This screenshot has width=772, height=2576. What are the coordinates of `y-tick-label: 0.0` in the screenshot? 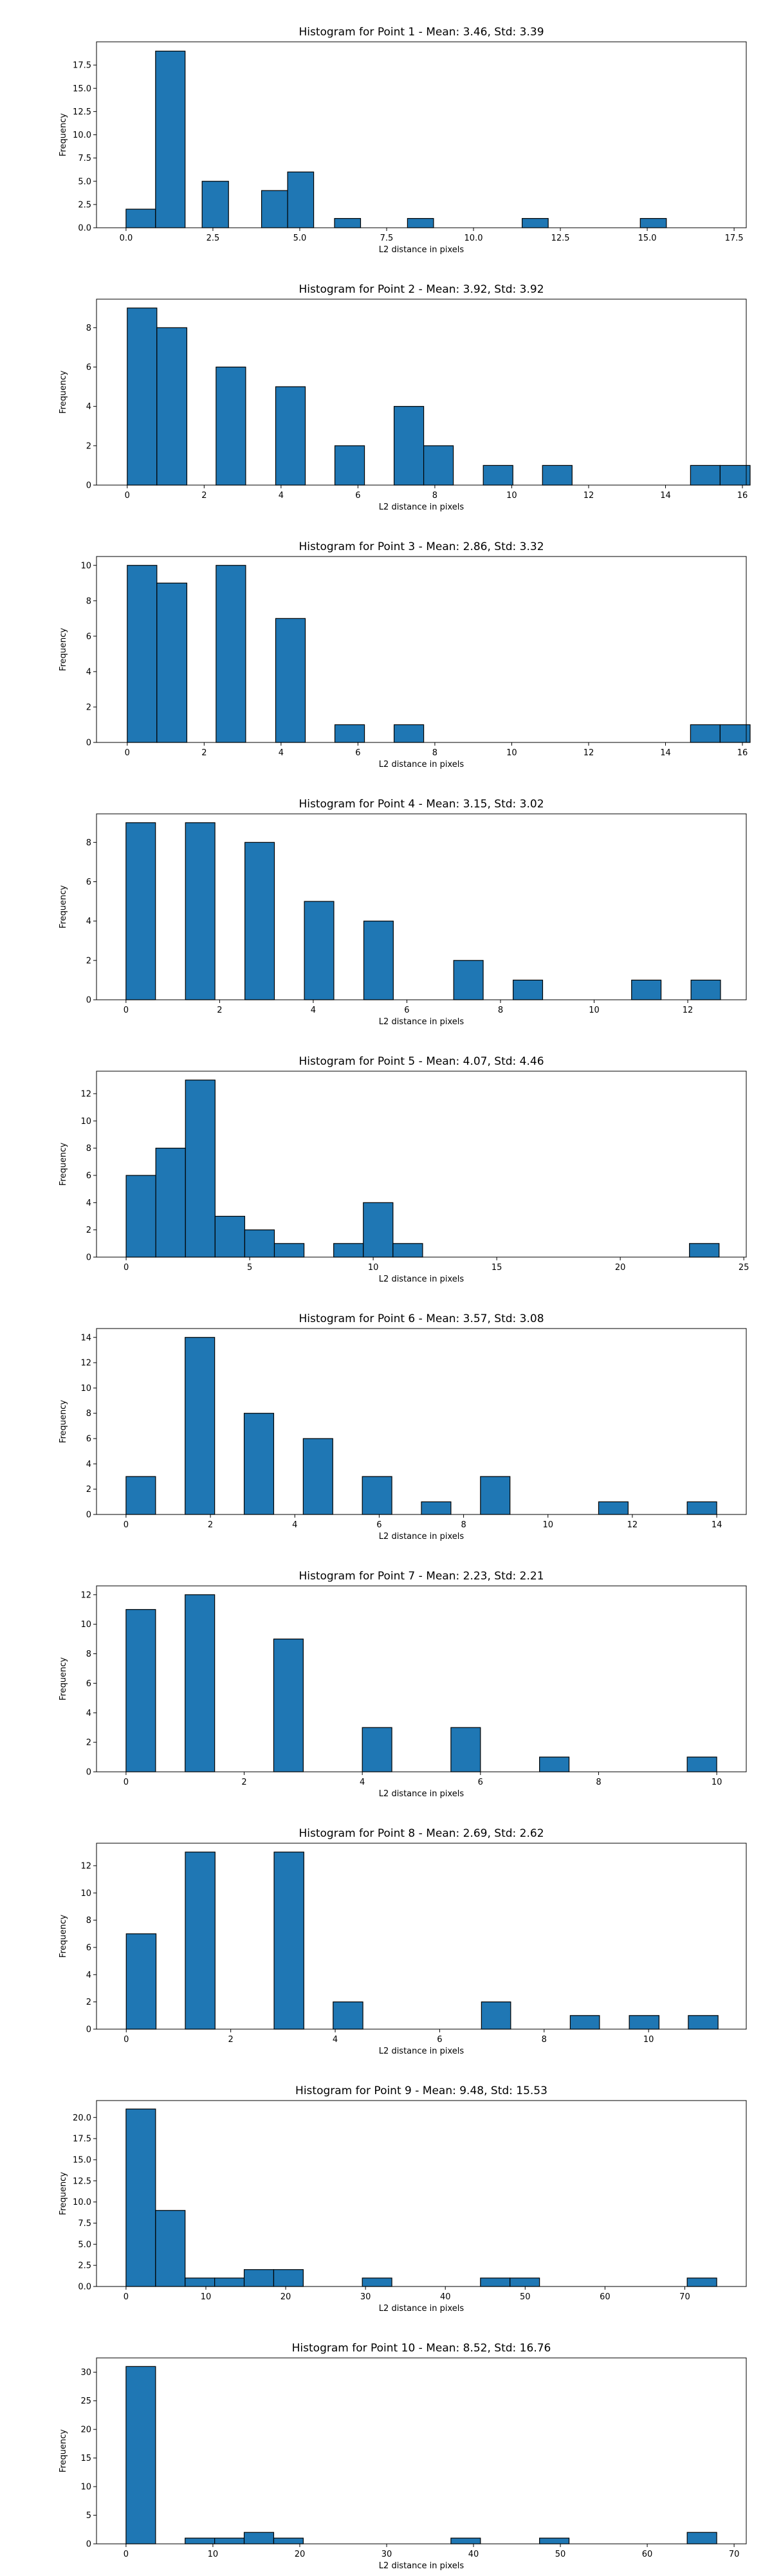 It's located at (84, 2287).